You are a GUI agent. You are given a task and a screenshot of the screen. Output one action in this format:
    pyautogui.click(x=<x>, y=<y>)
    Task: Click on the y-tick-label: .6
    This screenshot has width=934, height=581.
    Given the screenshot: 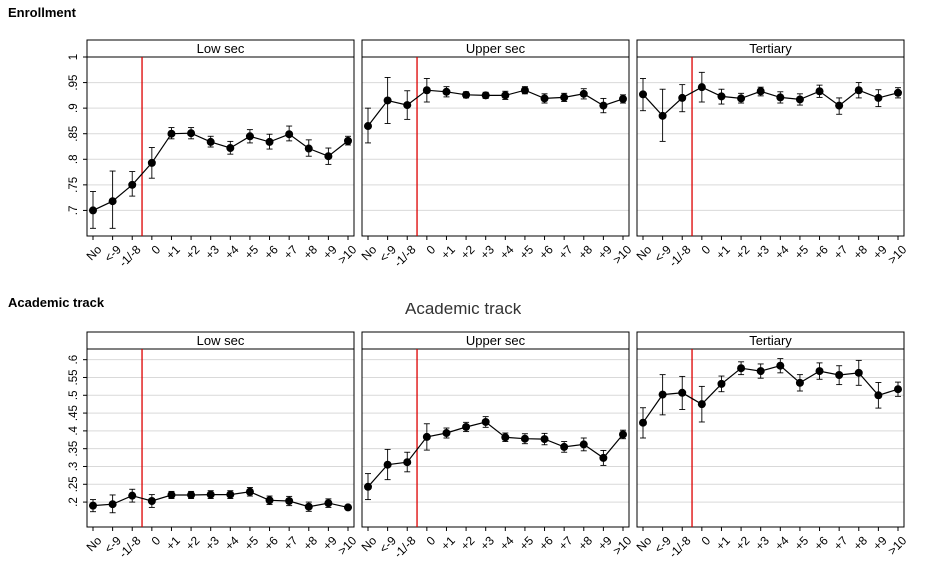 What is the action you would take?
    pyautogui.click(x=74, y=360)
    